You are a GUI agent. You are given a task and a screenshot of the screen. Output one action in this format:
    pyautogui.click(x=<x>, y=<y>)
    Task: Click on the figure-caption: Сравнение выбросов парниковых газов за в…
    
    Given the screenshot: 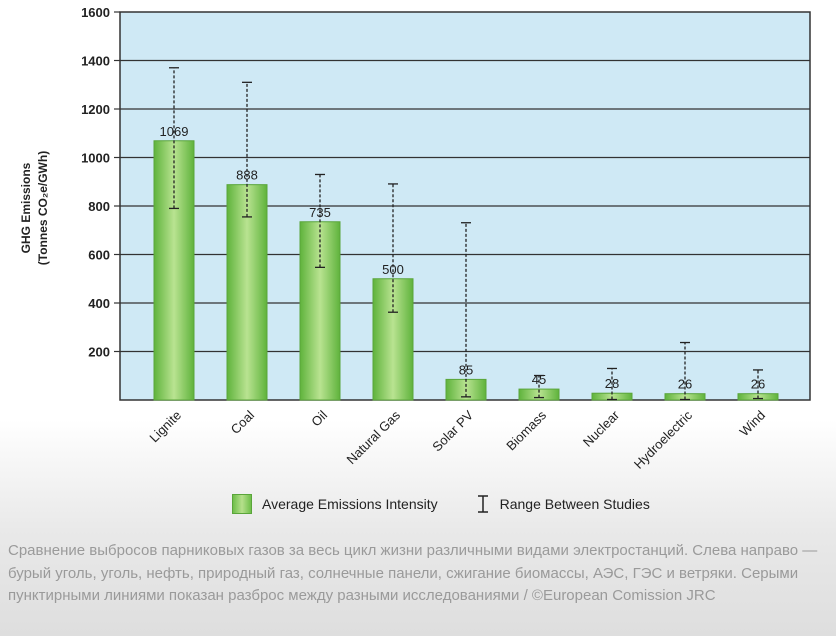 What is the action you would take?
    pyautogui.click(x=413, y=573)
    